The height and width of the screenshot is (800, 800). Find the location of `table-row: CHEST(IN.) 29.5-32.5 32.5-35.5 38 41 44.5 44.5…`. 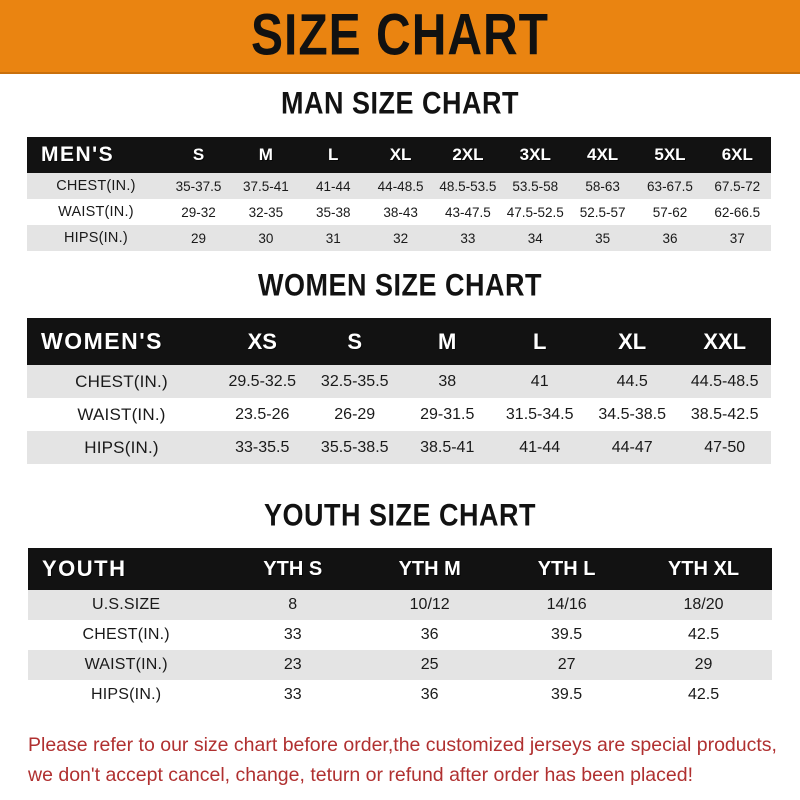

table-row: CHEST(IN.) 29.5-32.5 32.5-35.5 38 41 44.5 44.5… is located at coordinates (399, 381).